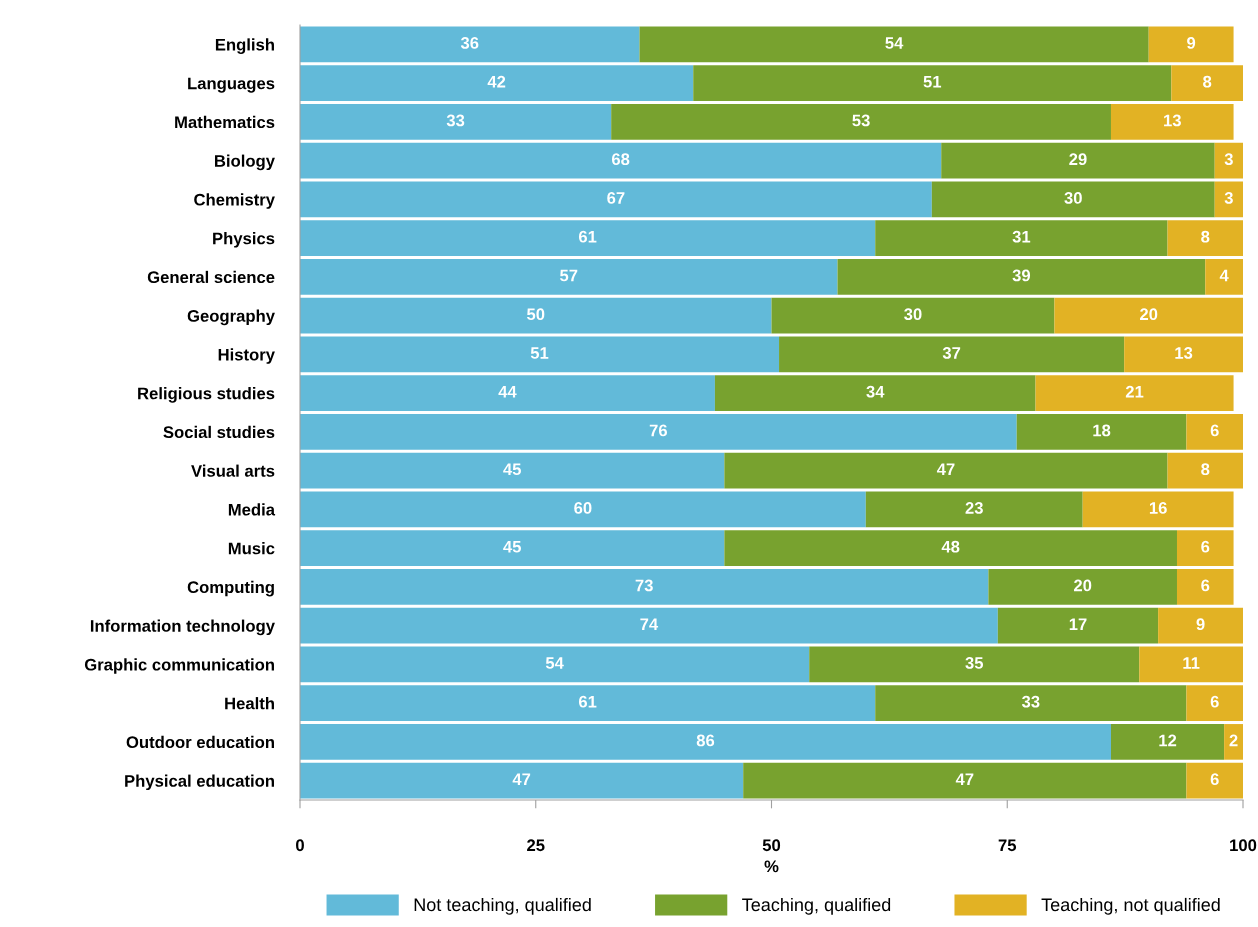 The image size is (1258, 927). Describe the element at coordinates (199, 782) in the screenshot. I see `y-tick-label: Physical education` at that location.